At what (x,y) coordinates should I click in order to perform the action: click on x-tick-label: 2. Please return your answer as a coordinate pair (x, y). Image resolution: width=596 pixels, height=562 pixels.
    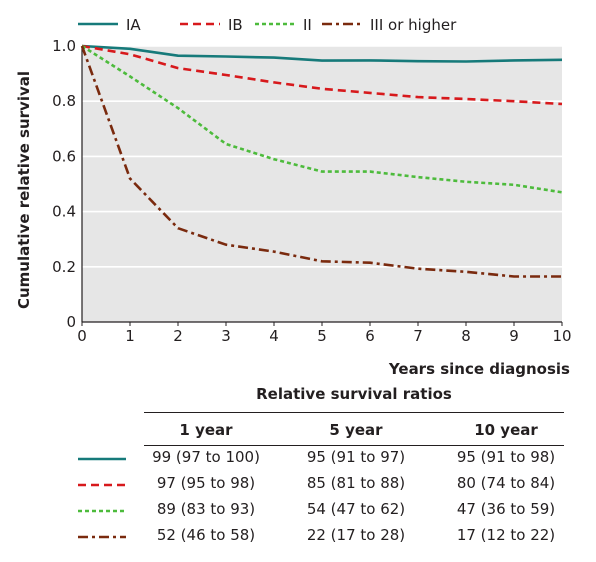
    Looking at the image, I should click on (178, 336).